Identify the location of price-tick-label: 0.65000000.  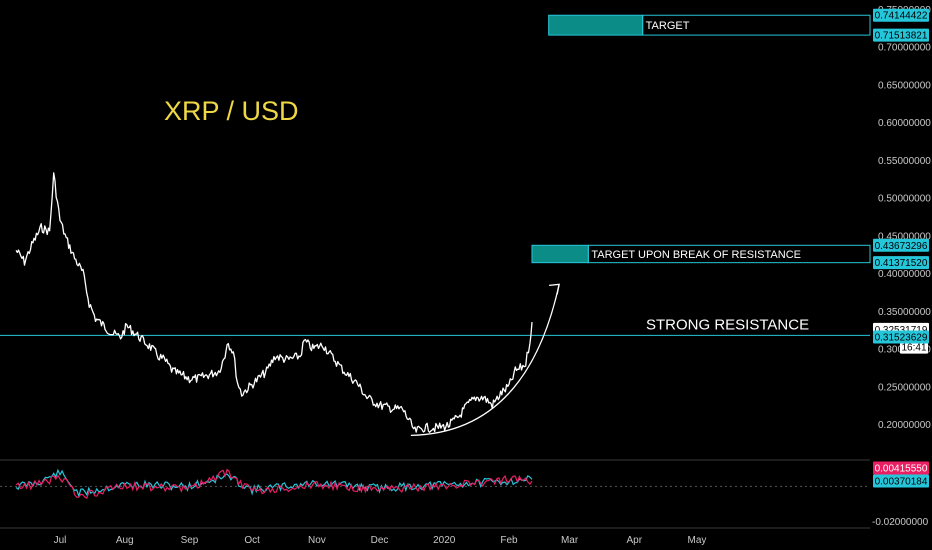
(904, 85).